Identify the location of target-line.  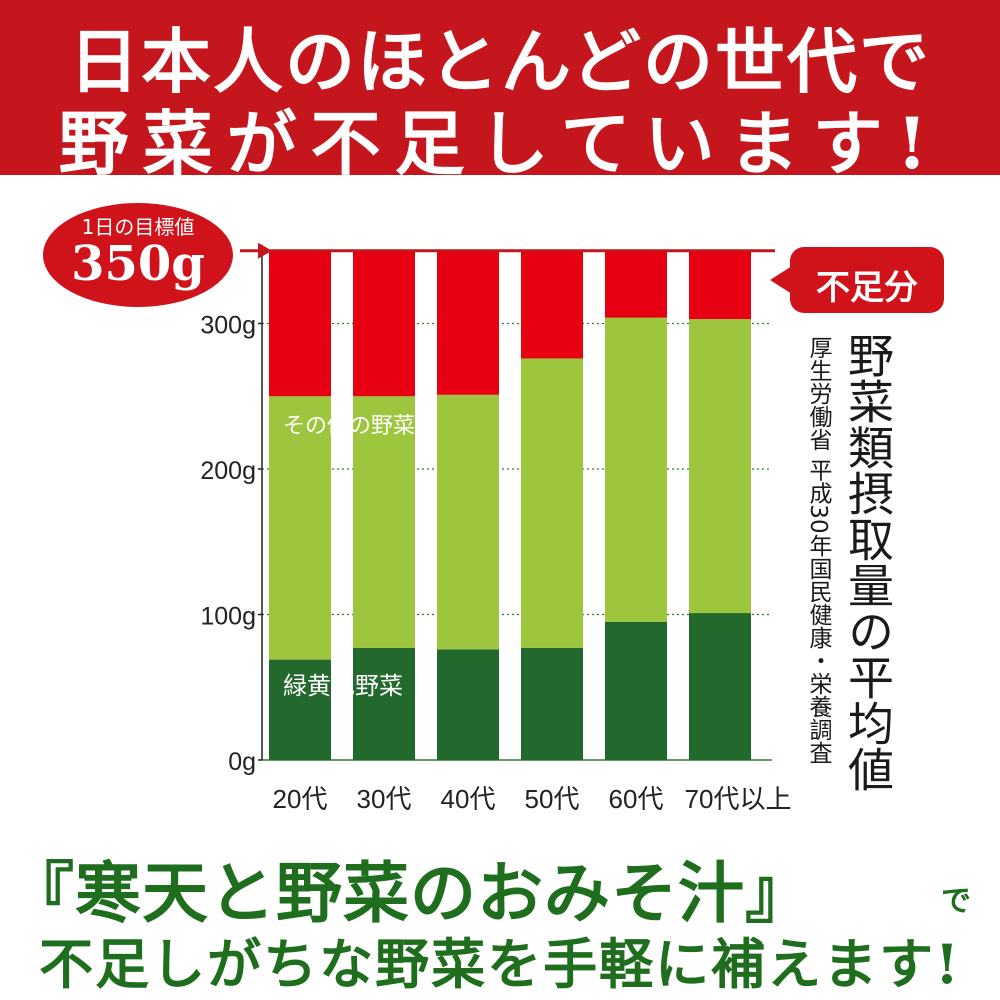
(507, 250).